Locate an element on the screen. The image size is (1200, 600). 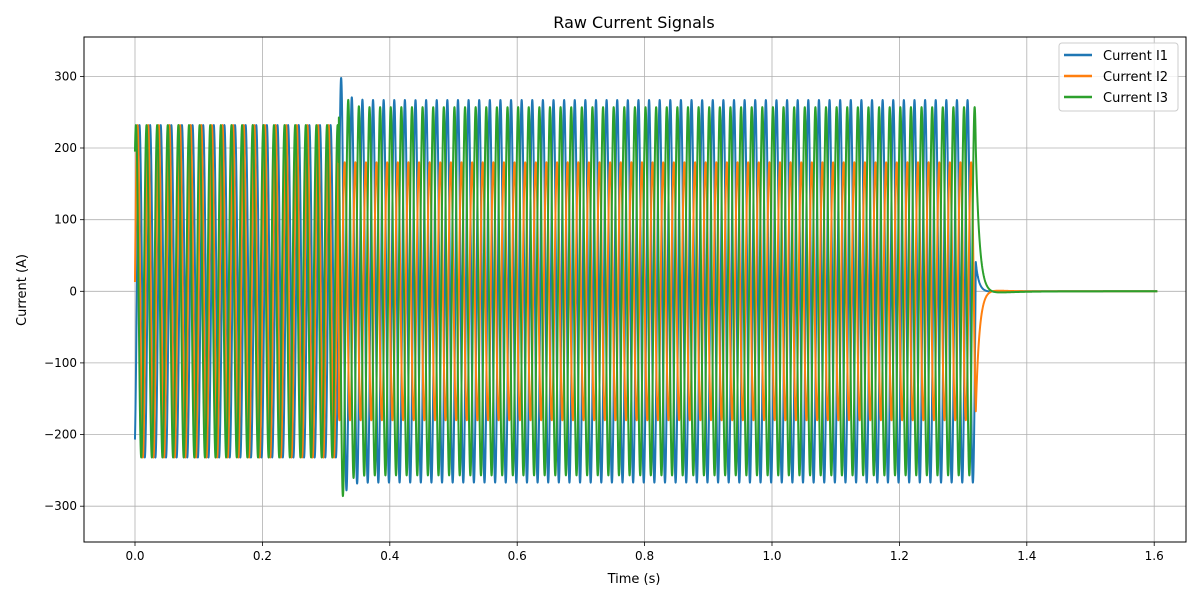
x-tick-label: 1.2 is located at coordinates (899, 556).